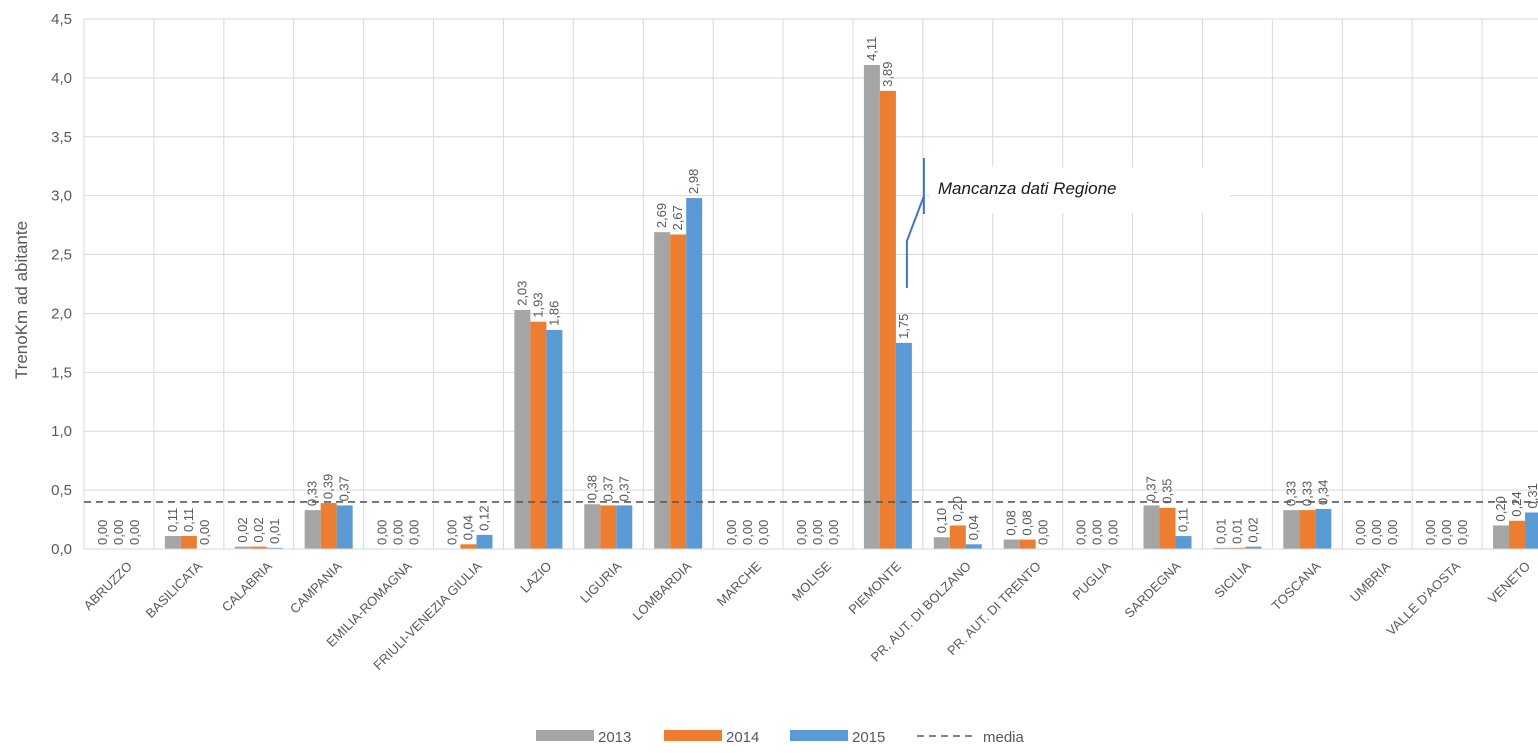 This screenshot has height=753, width=1538. Describe the element at coordinates (274, 531) in the screenshot. I see `data-label: 0,01` at that location.